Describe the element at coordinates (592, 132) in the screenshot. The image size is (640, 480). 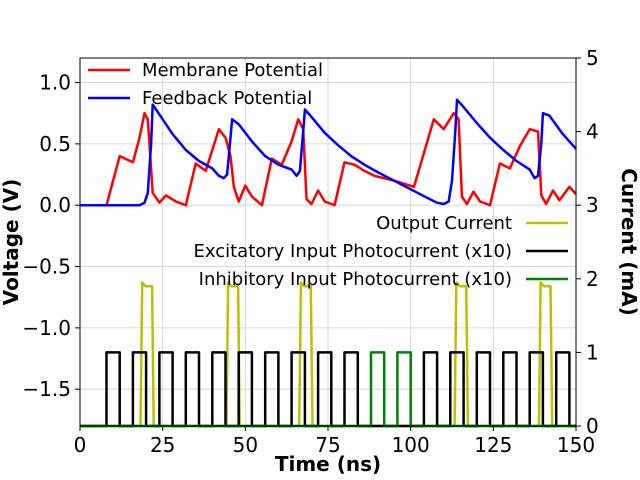
I see `y-right-tick-label: 4` at that location.